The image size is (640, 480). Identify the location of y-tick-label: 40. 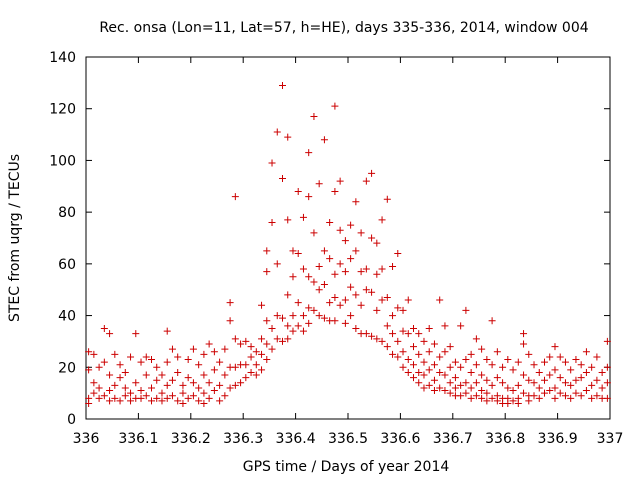
(67, 317).